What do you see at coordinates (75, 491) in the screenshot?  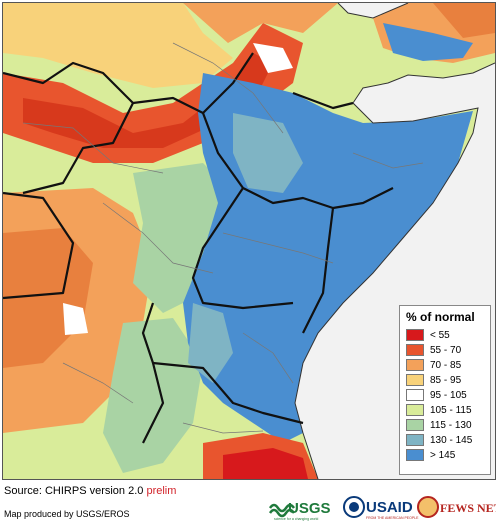 I see `source-text: Source: CHIRPS version 2.0` at bounding box center [75, 491].